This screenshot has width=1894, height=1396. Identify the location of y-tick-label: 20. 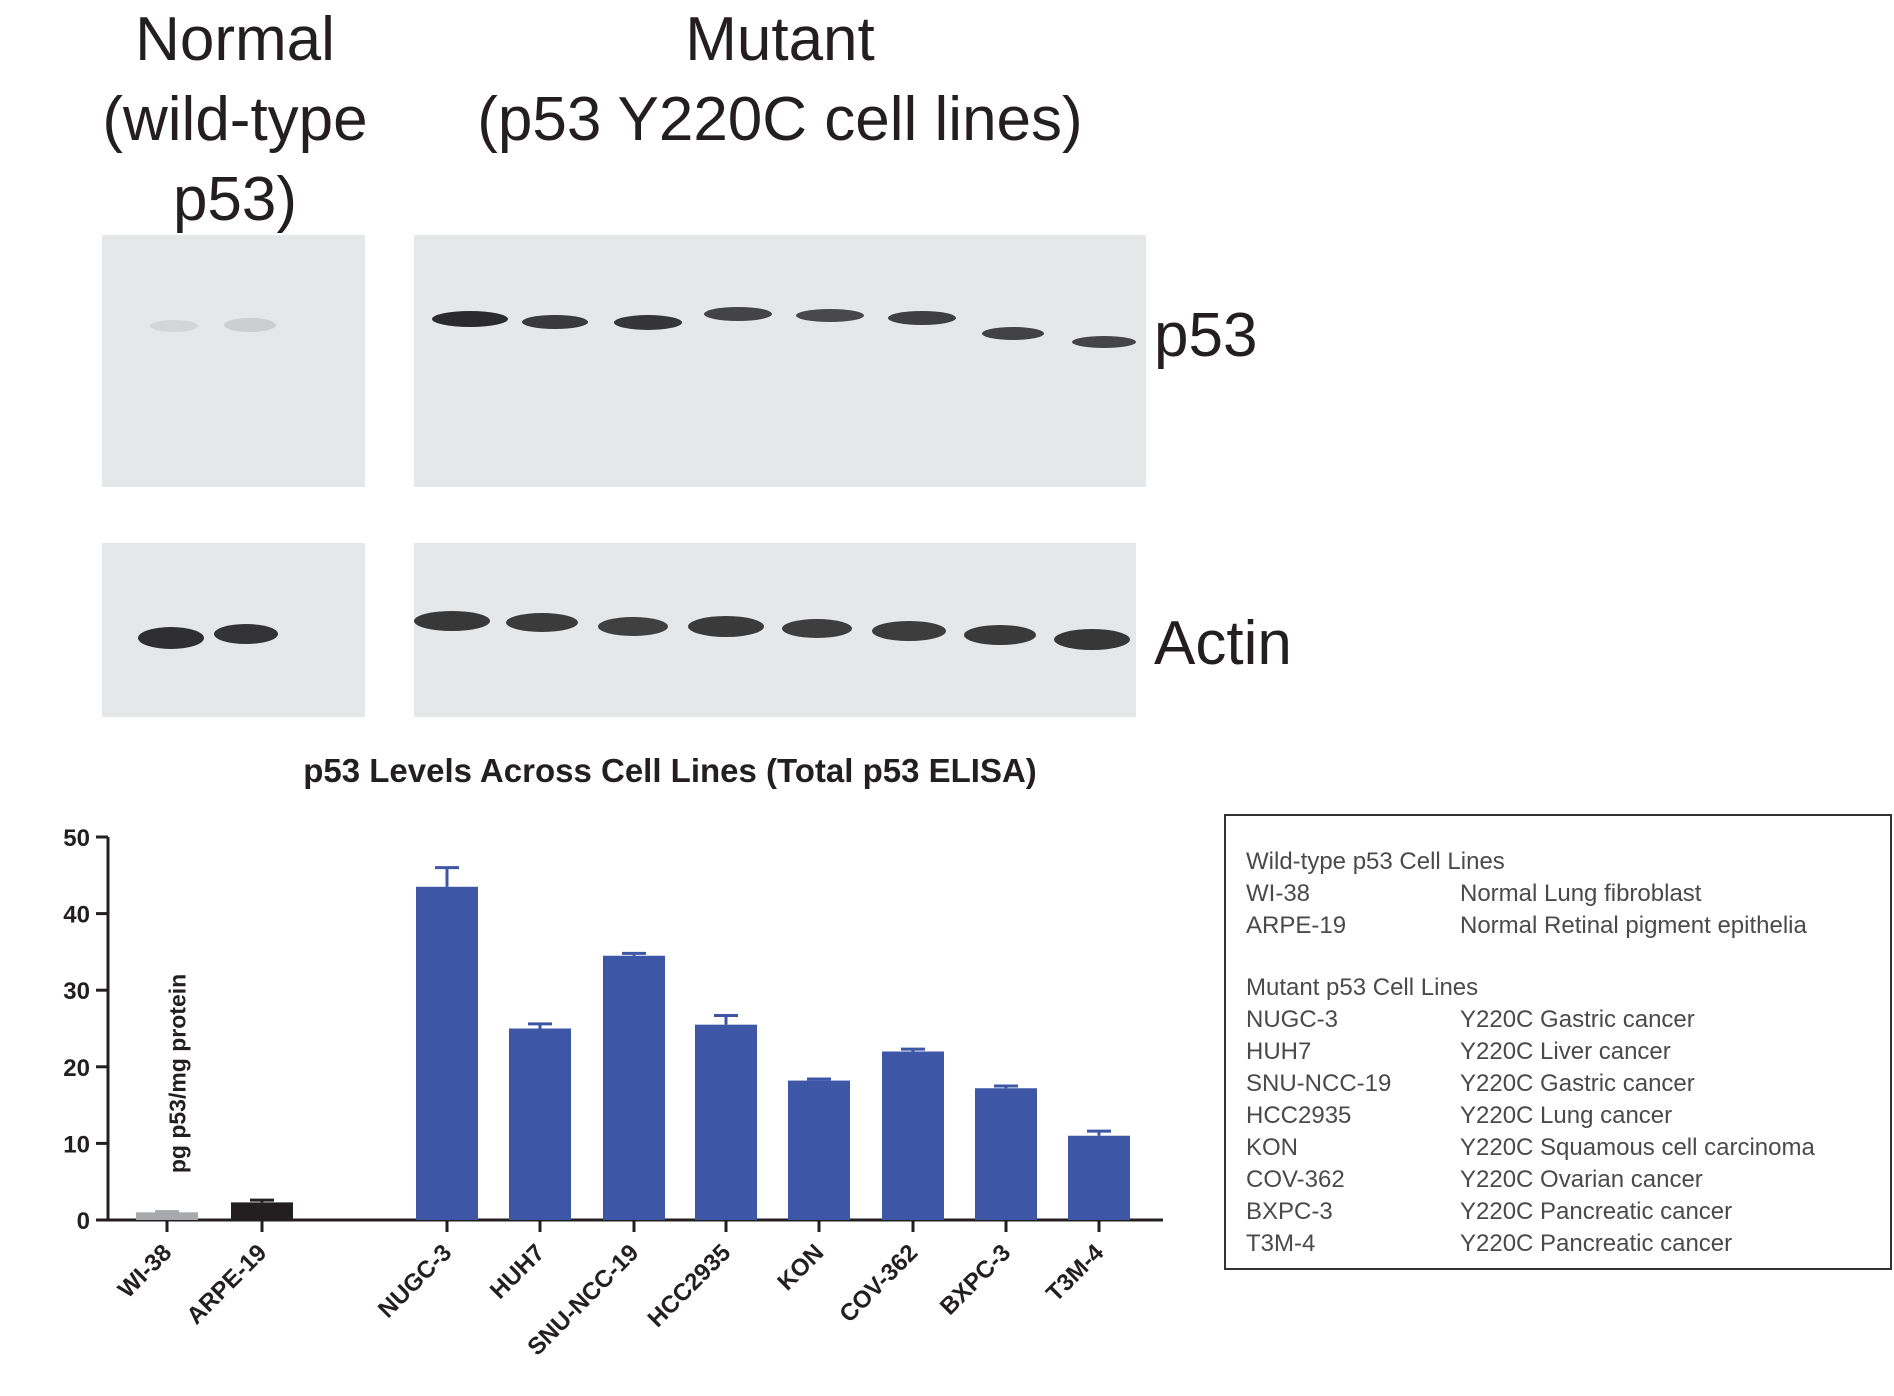
(76, 1068).